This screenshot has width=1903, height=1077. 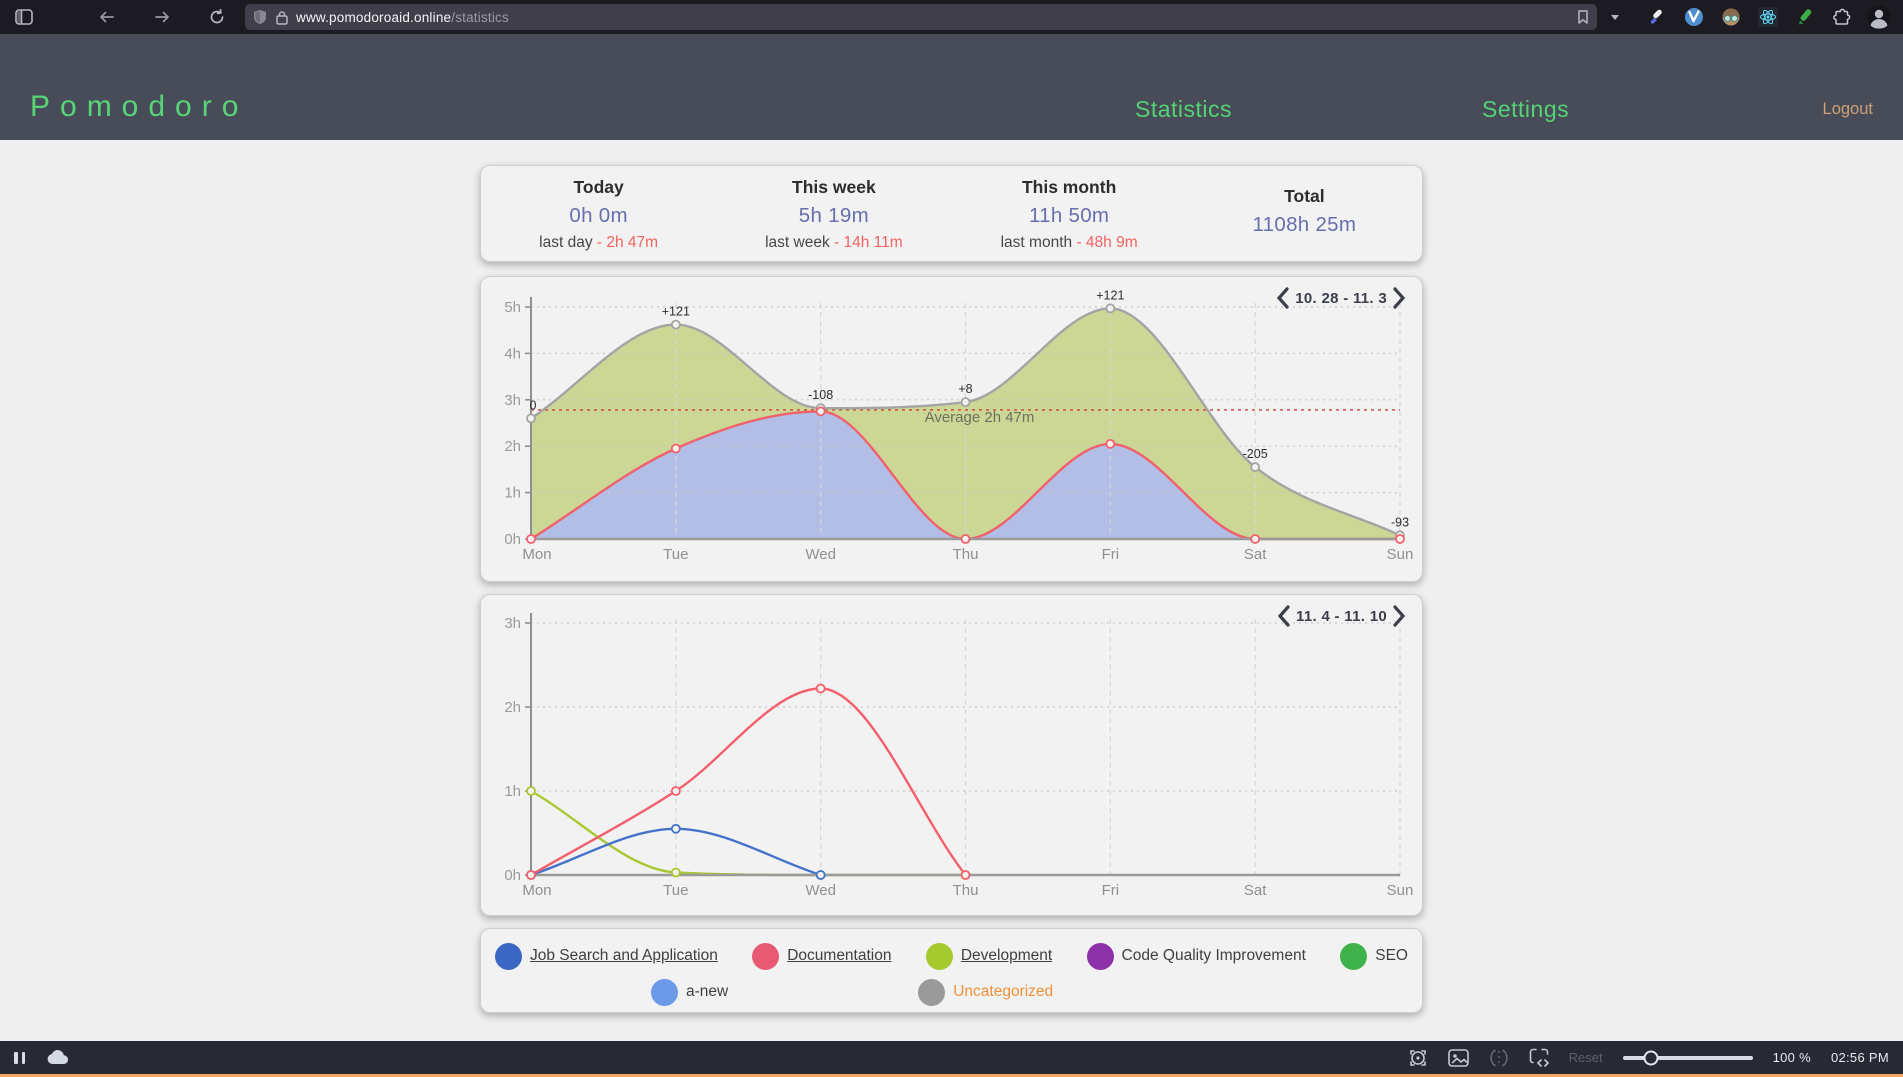 I want to click on tampermonkey-icon, so click(x=1731, y=17).